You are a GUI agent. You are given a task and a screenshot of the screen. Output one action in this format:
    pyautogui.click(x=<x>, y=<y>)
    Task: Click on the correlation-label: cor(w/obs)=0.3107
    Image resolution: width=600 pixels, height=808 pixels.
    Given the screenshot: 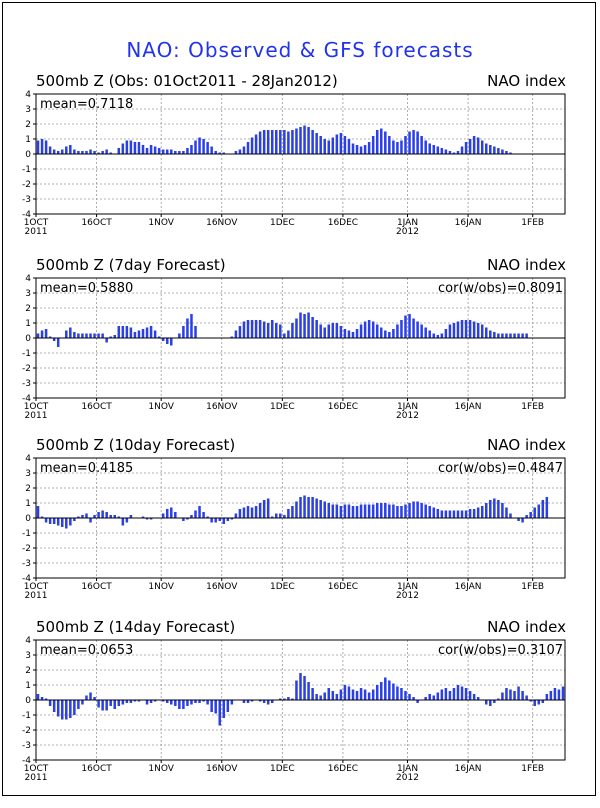 What is the action you would take?
    pyautogui.click(x=500, y=650)
    